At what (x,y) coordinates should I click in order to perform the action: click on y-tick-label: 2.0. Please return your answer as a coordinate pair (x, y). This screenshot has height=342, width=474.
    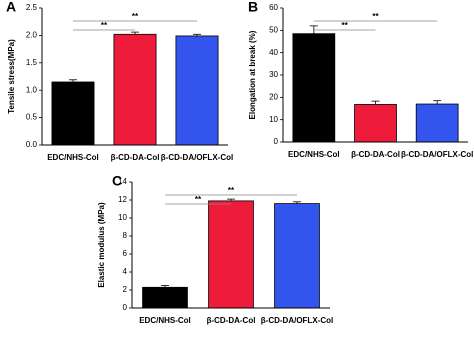
    Looking at the image, I should click on (32, 35).